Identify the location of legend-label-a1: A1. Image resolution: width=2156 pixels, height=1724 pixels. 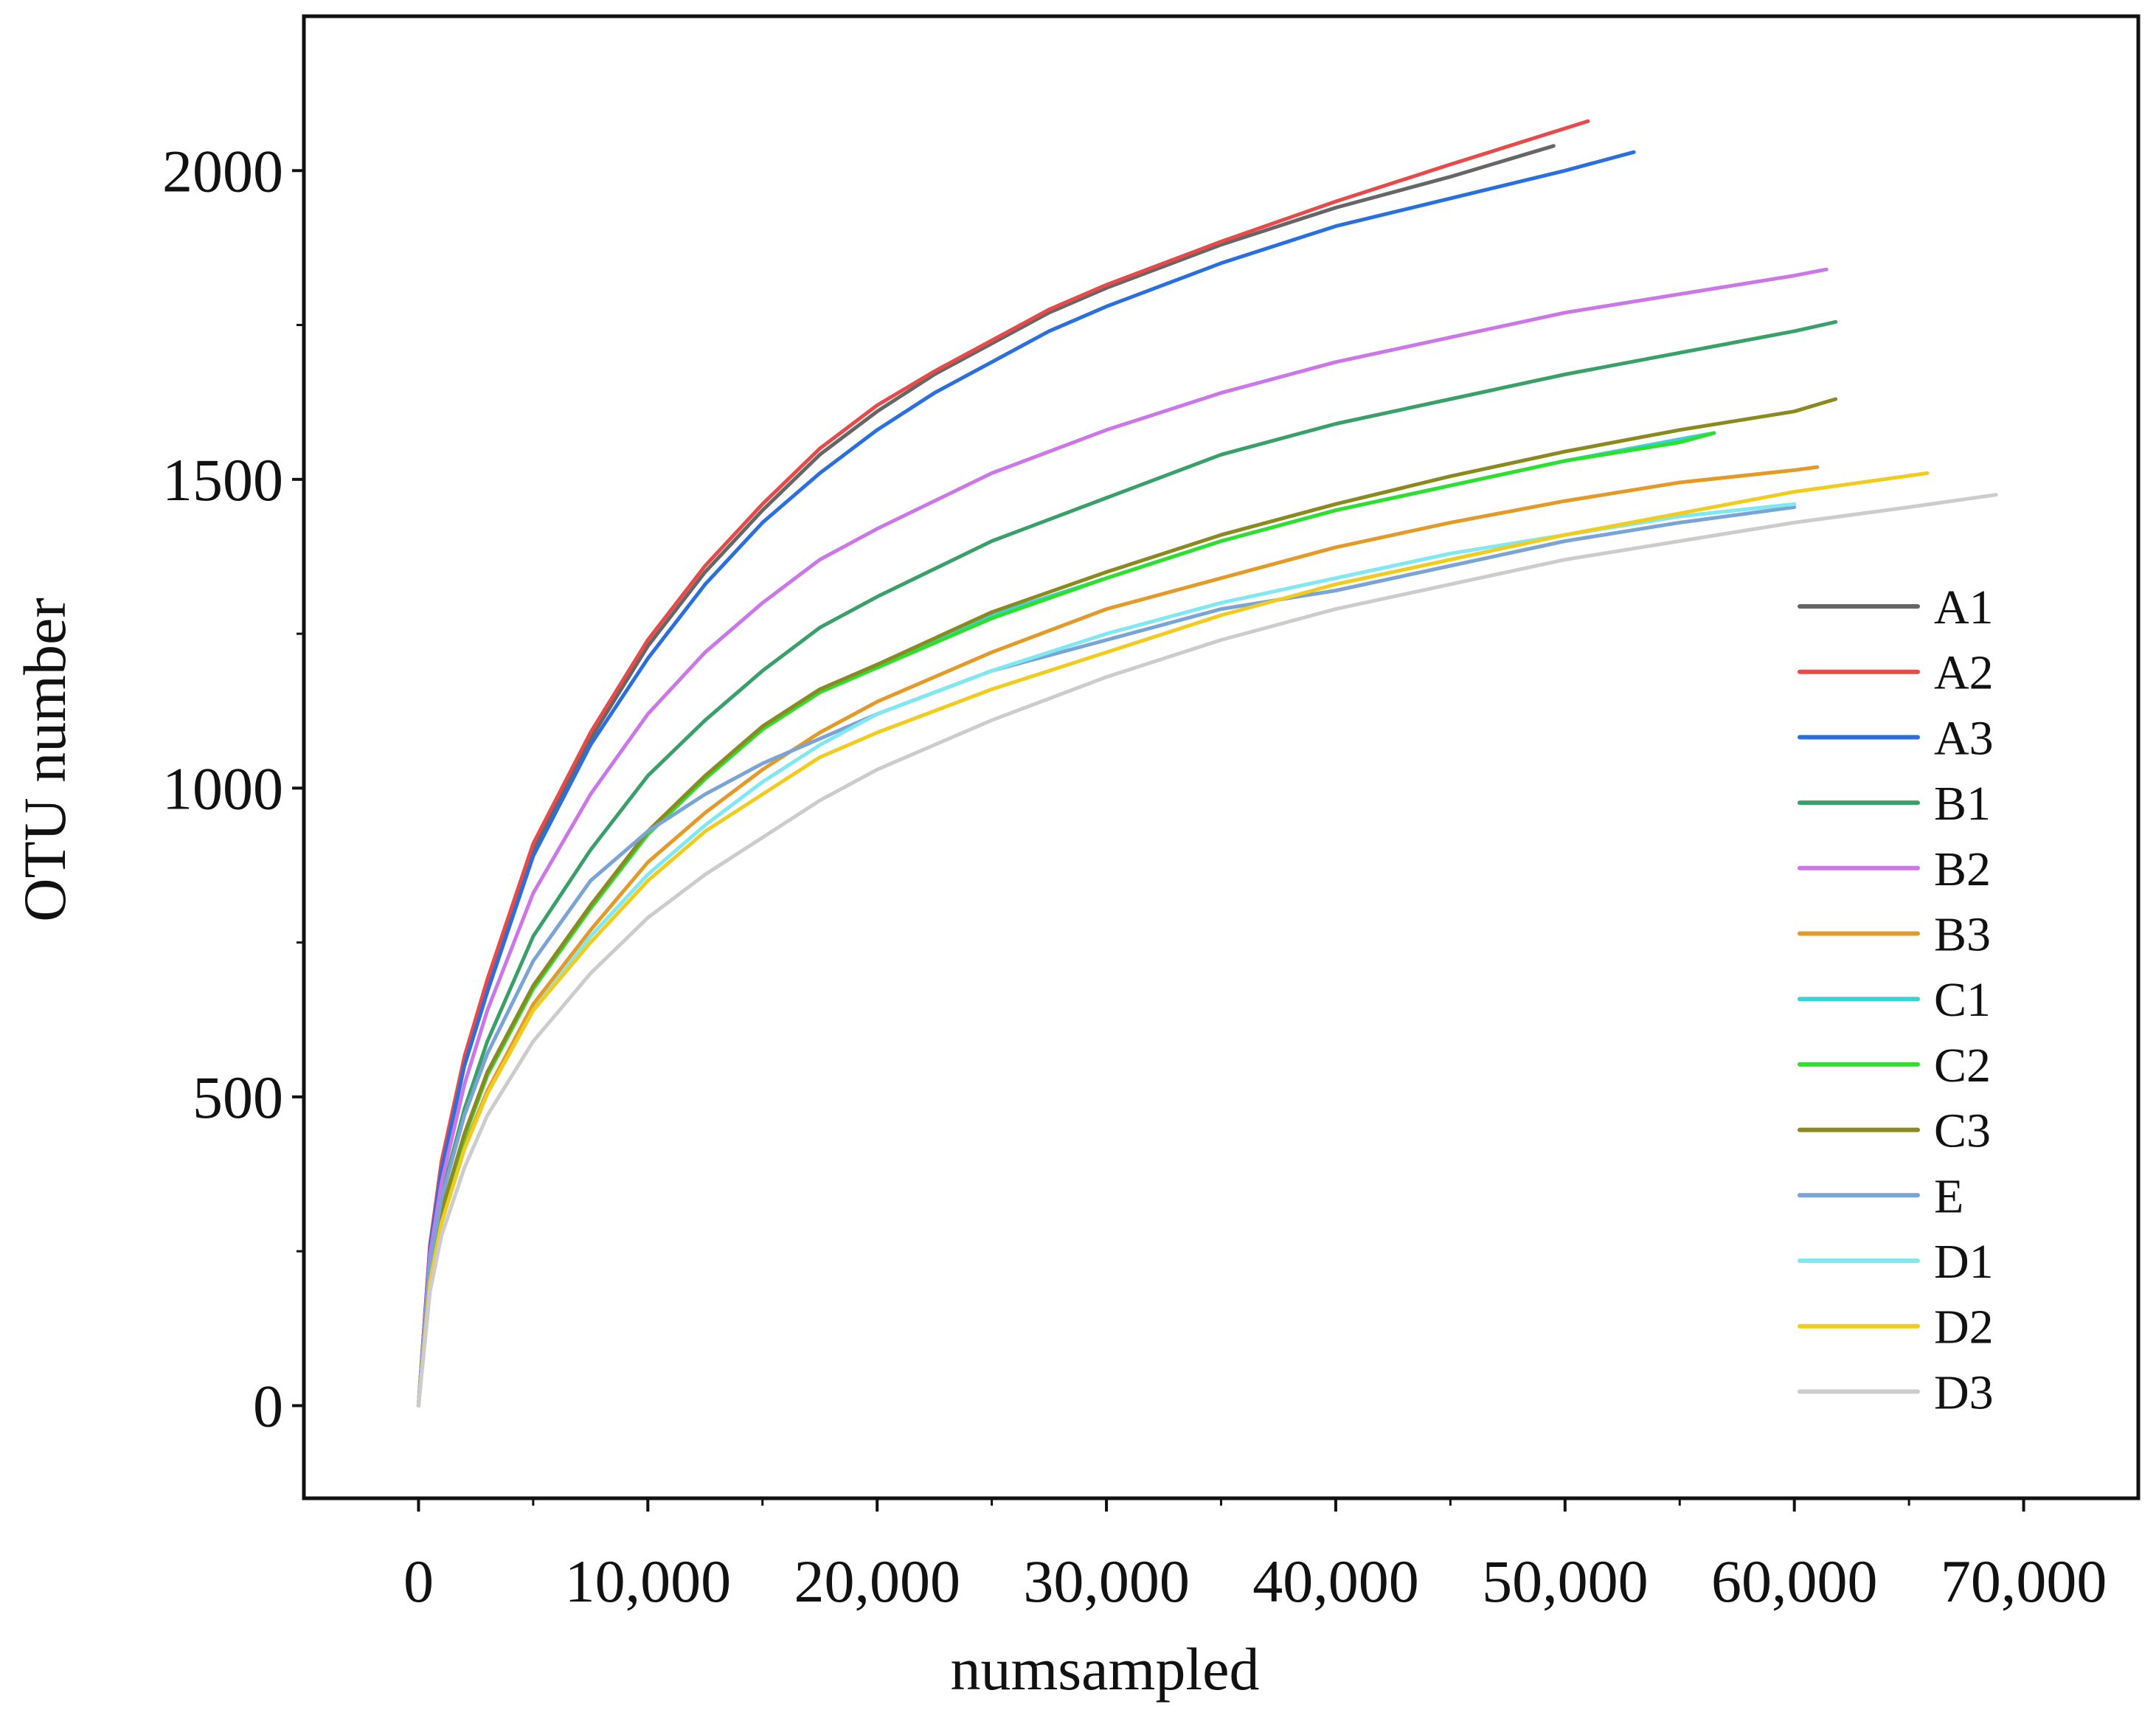
(1964, 607).